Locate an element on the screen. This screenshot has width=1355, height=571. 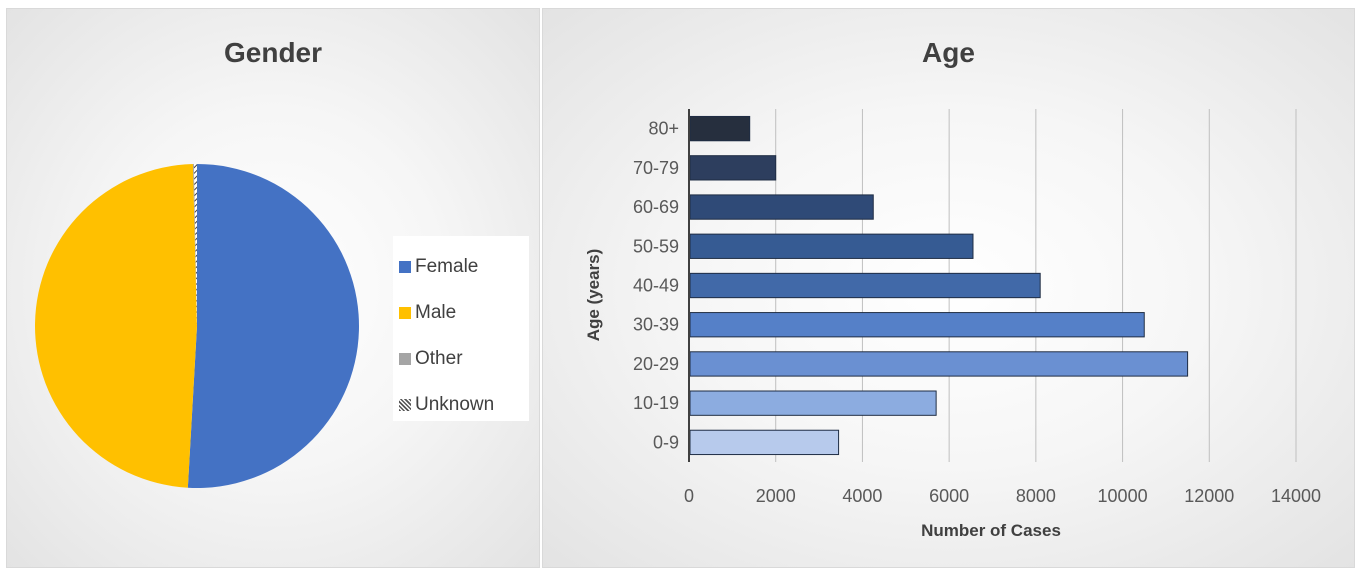
x-tick-label-8000: 8000 is located at coordinates (1036, 496).